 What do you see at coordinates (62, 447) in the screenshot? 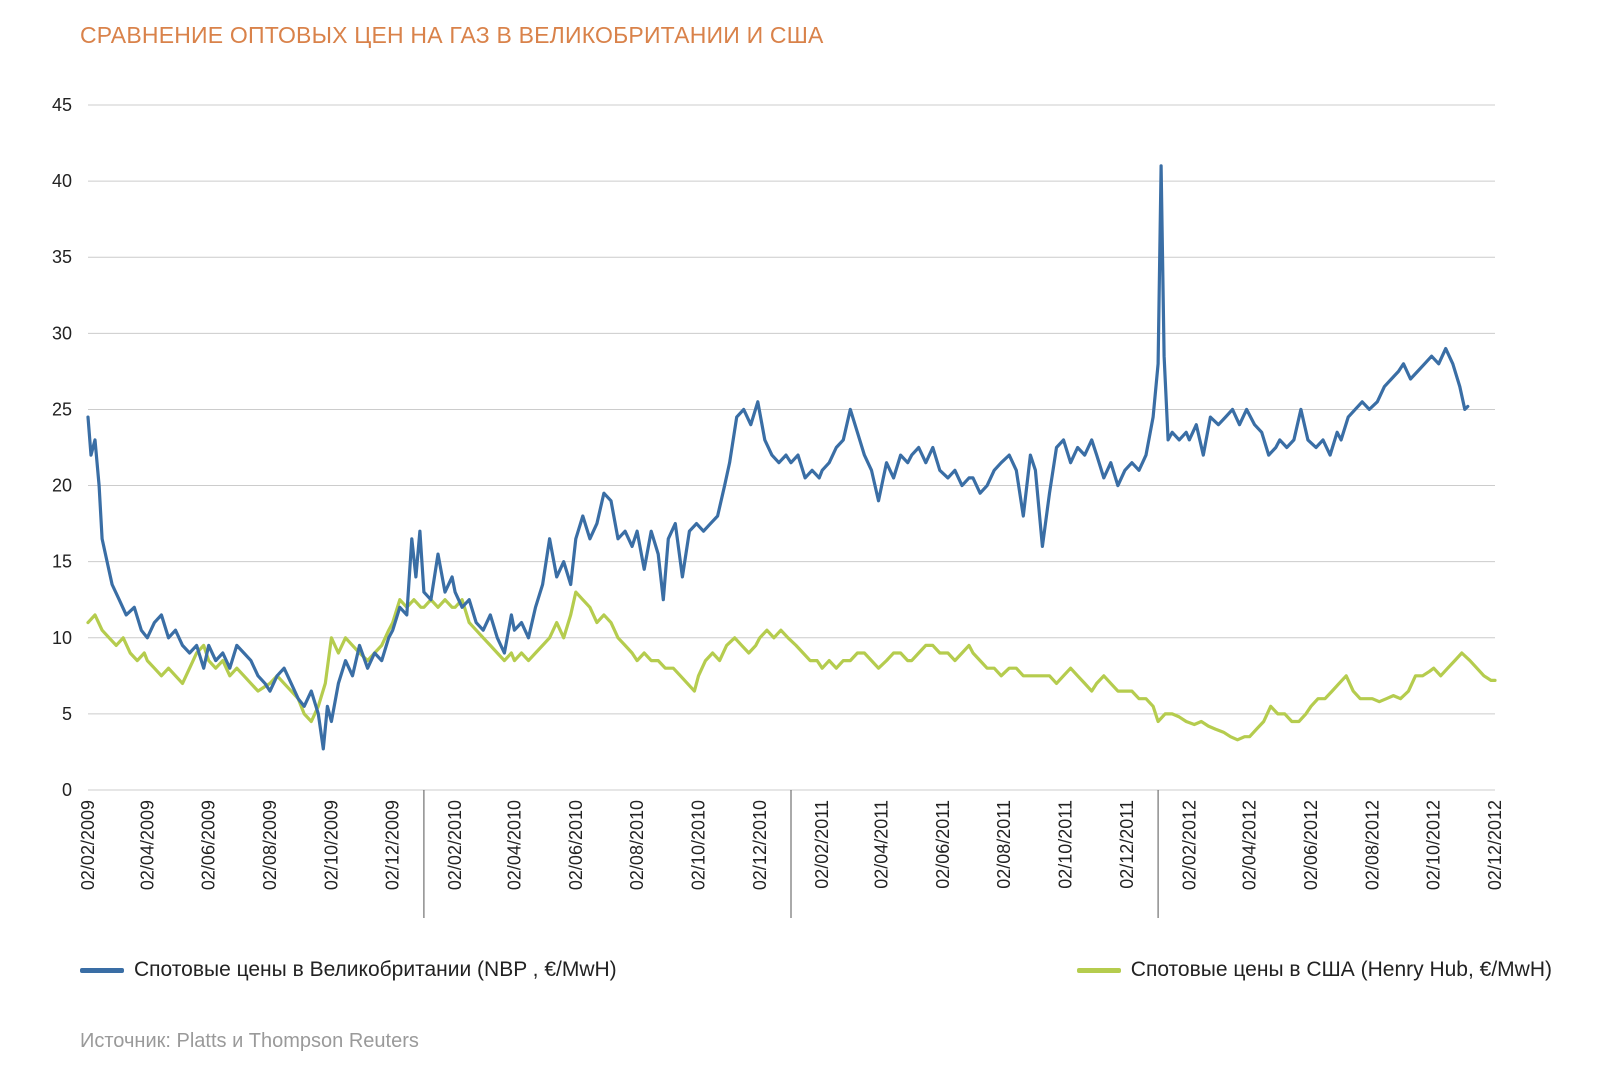
I see `y-axis-ticks: 0 5 10 15 20 25 30 35 40 45` at bounding box center [62, 447].